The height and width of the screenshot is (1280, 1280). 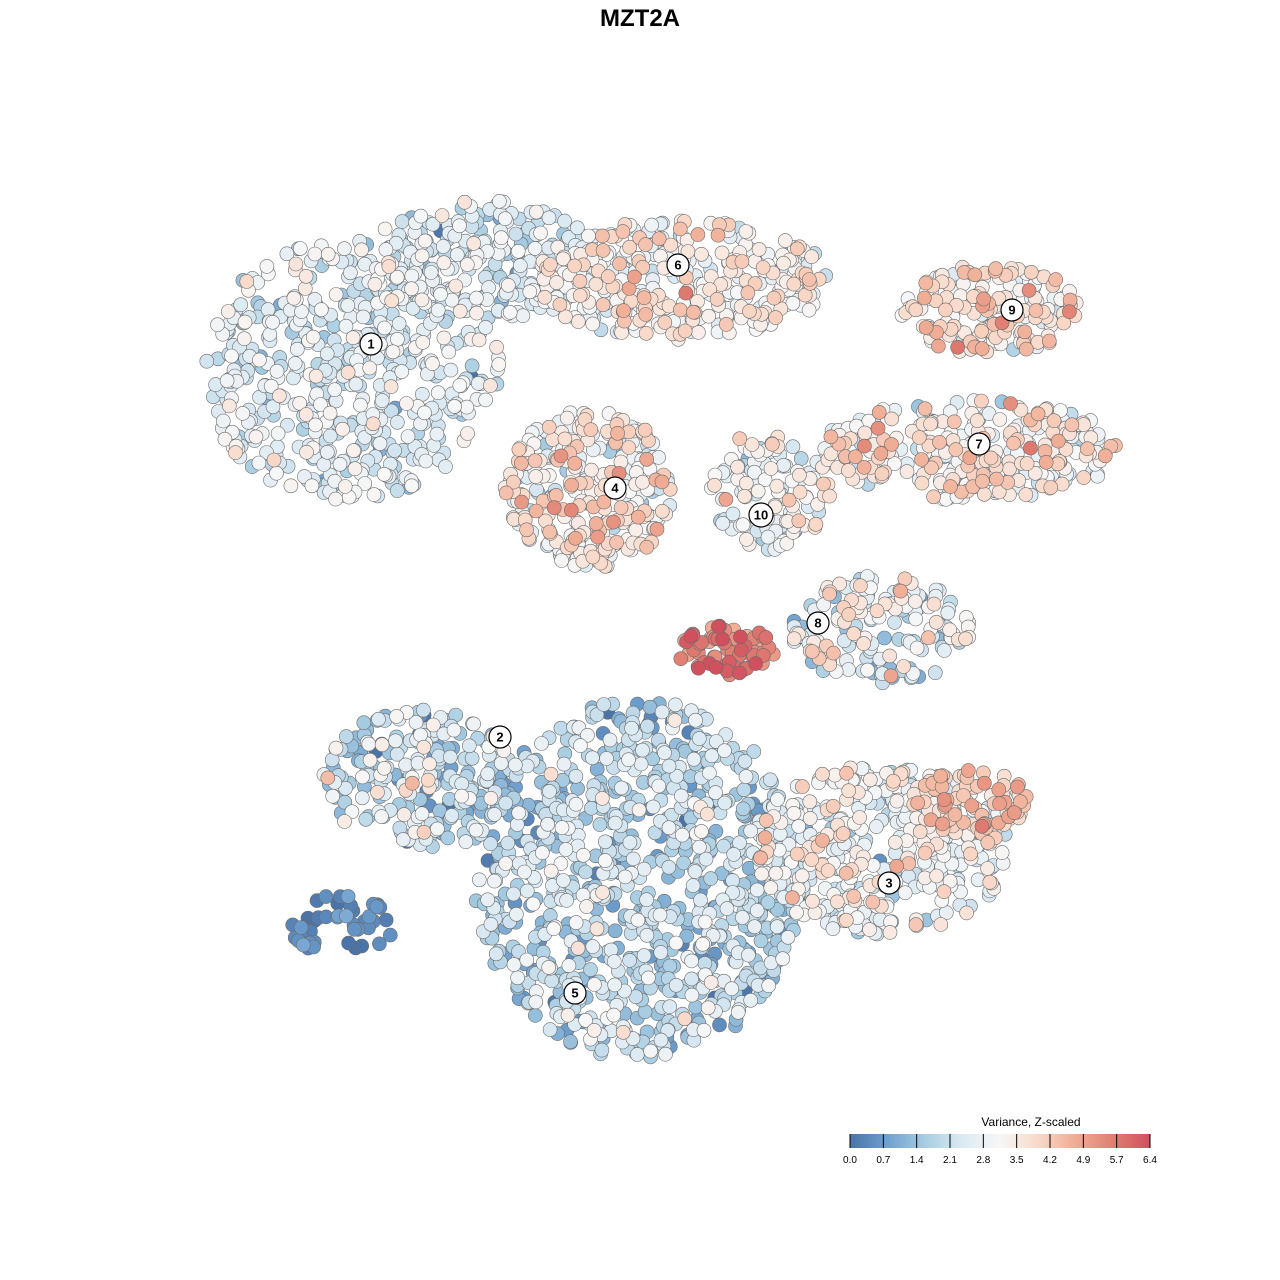 What do you see at coordinates (817, 623) in the screenshot?
I see `cluster-label-text: 8` at bounding box center [817, 623].